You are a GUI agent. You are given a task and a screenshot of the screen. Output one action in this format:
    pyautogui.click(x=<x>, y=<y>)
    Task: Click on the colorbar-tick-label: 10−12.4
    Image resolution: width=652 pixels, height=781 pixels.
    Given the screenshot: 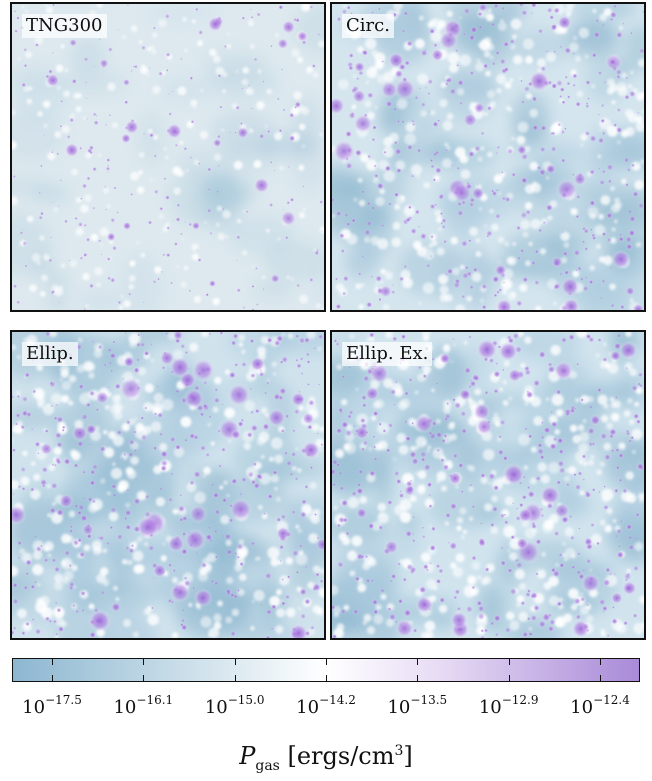 What is the action you would take?
    pyautogui.click(x=600, y=705)
    